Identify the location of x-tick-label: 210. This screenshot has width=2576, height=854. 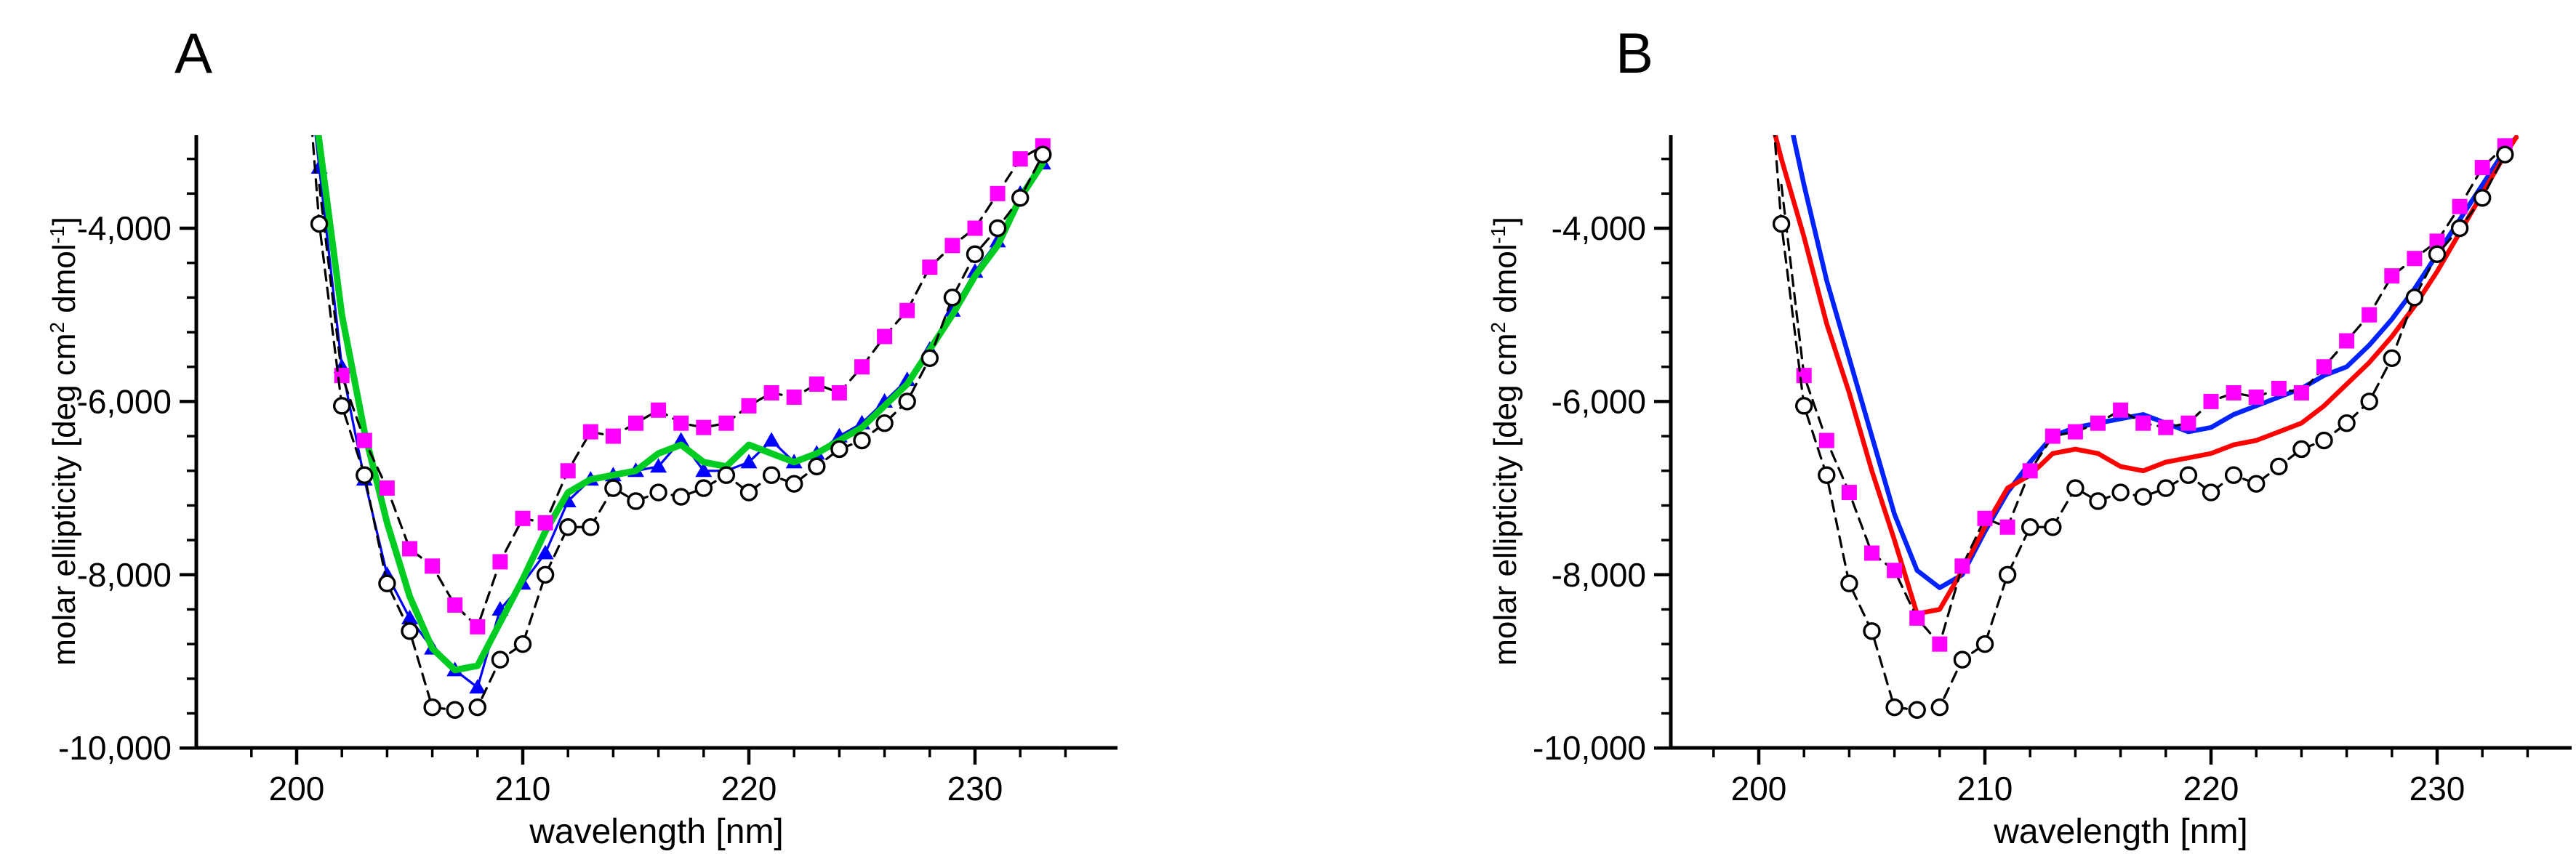
(1985, 788).